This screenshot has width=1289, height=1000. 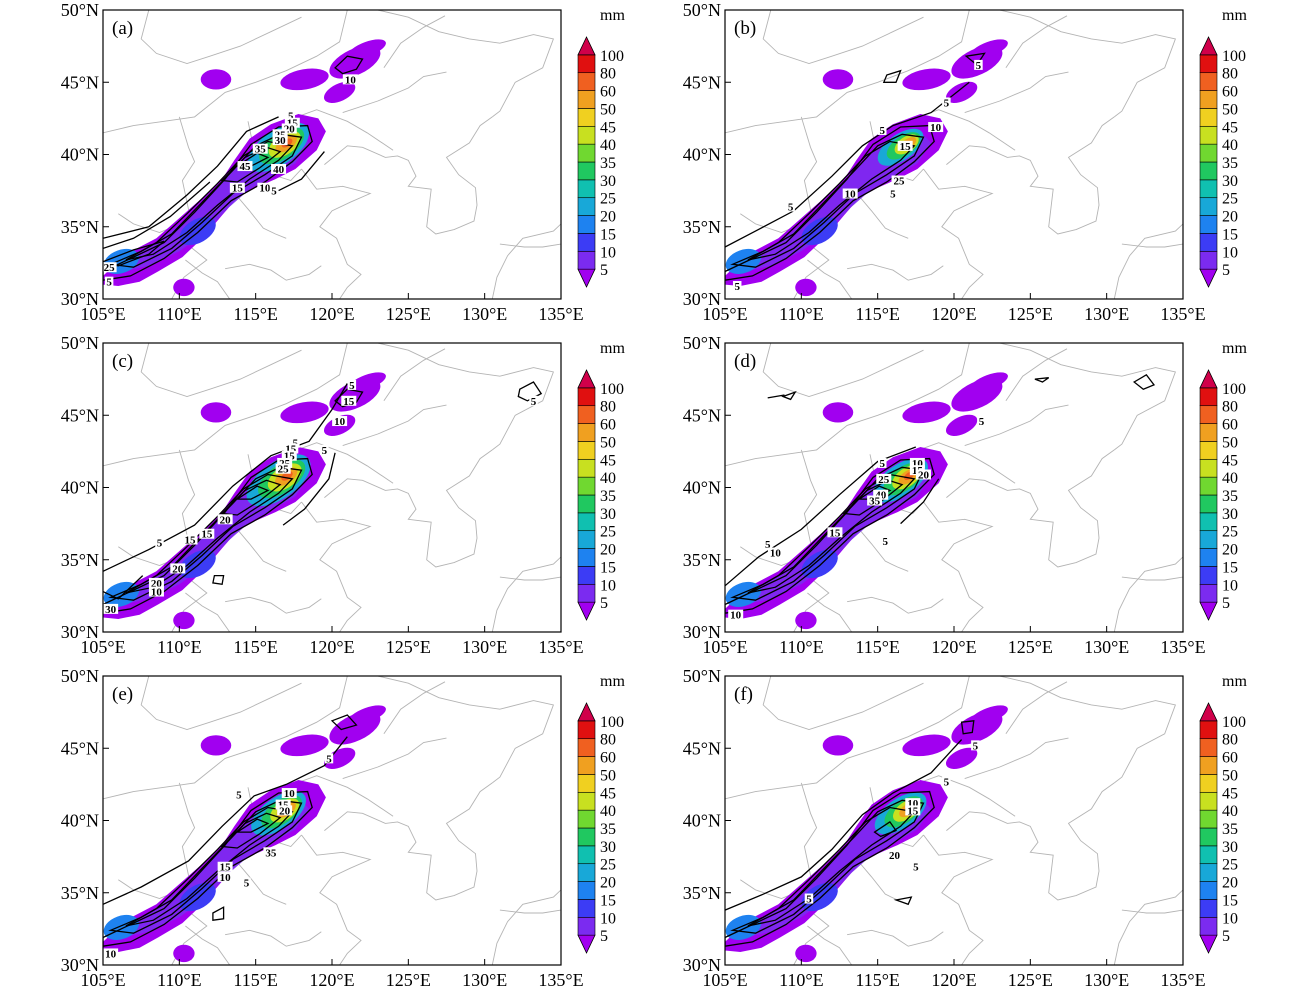 I want to click on contour-label: 25, so click(x=110, y=268).